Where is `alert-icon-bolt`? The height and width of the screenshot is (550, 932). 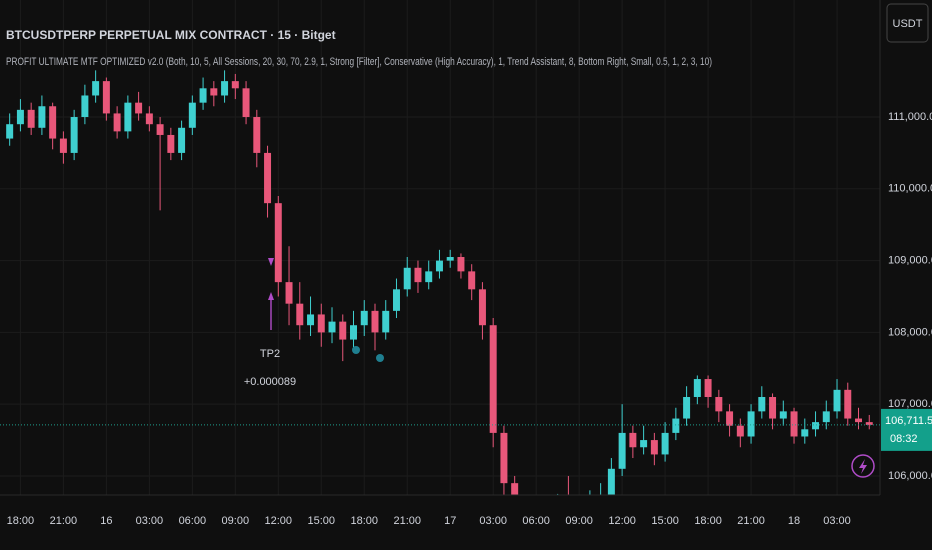 alert-icon-bolt is located at coordinates (863, 466).